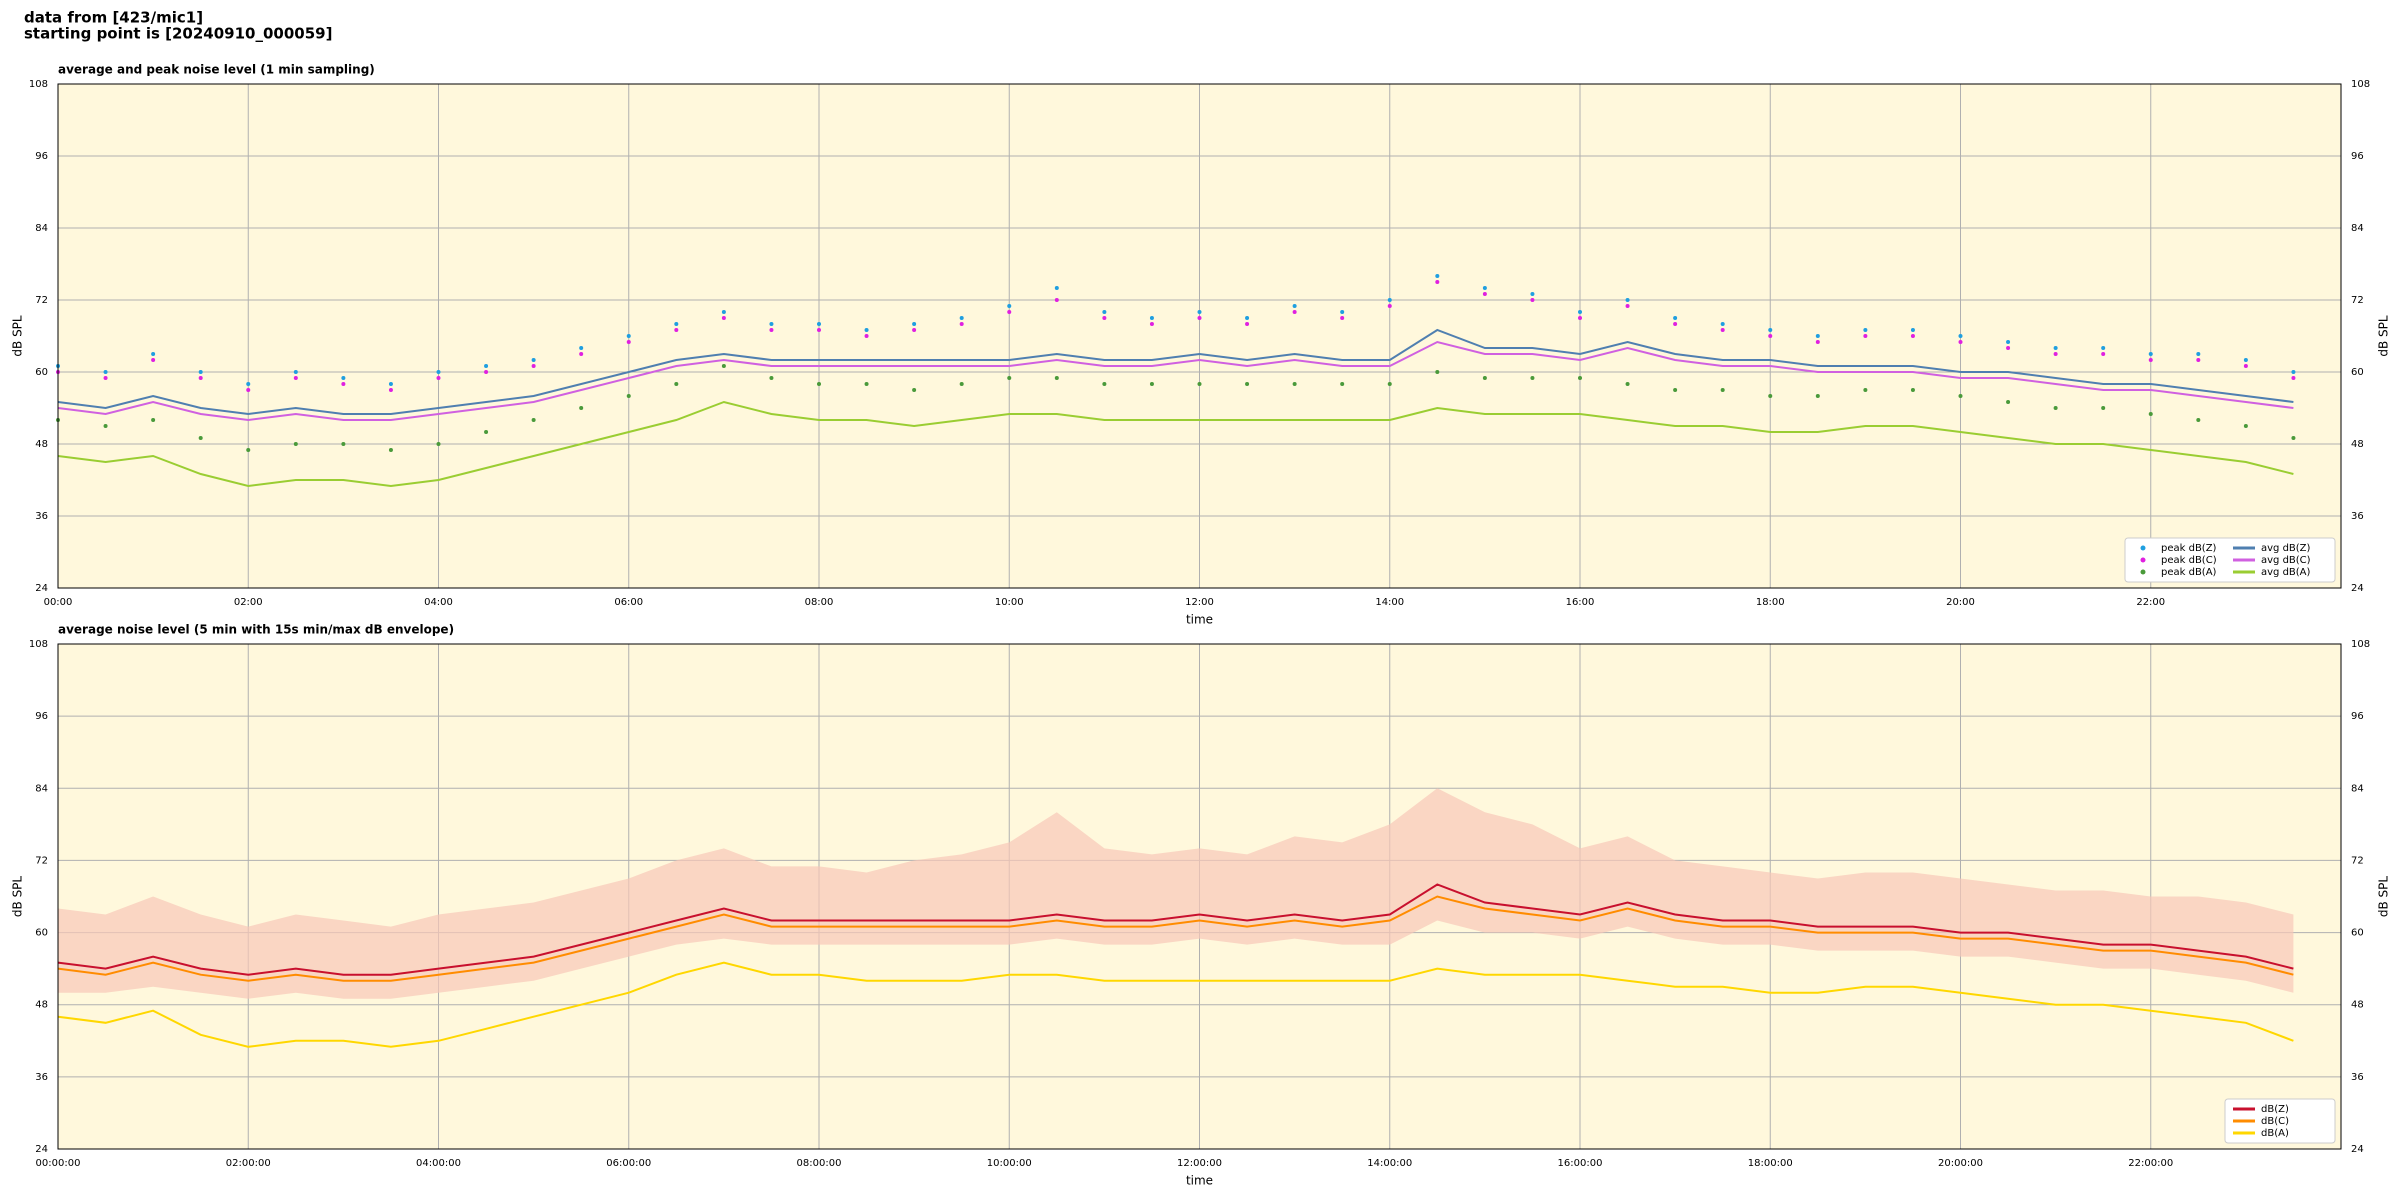 The image size is (2400, 1204). Describe the element at coordinates (1770, 1163) in the screenshot. I see `x-tick-label: 18:00:00` at that location.